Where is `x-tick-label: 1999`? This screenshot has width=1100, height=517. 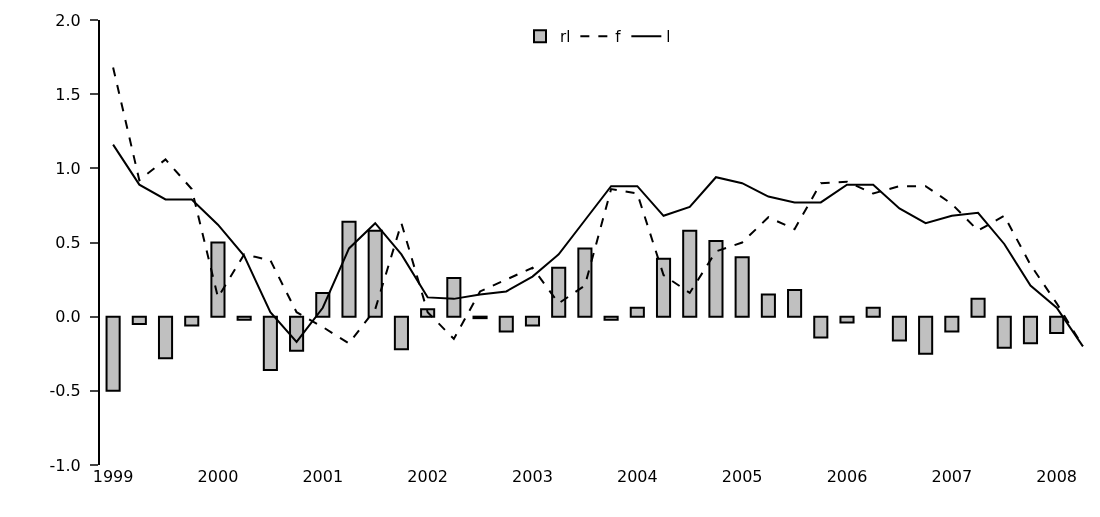 x-tick-label: 1999 is located at coordinates (113, 476).